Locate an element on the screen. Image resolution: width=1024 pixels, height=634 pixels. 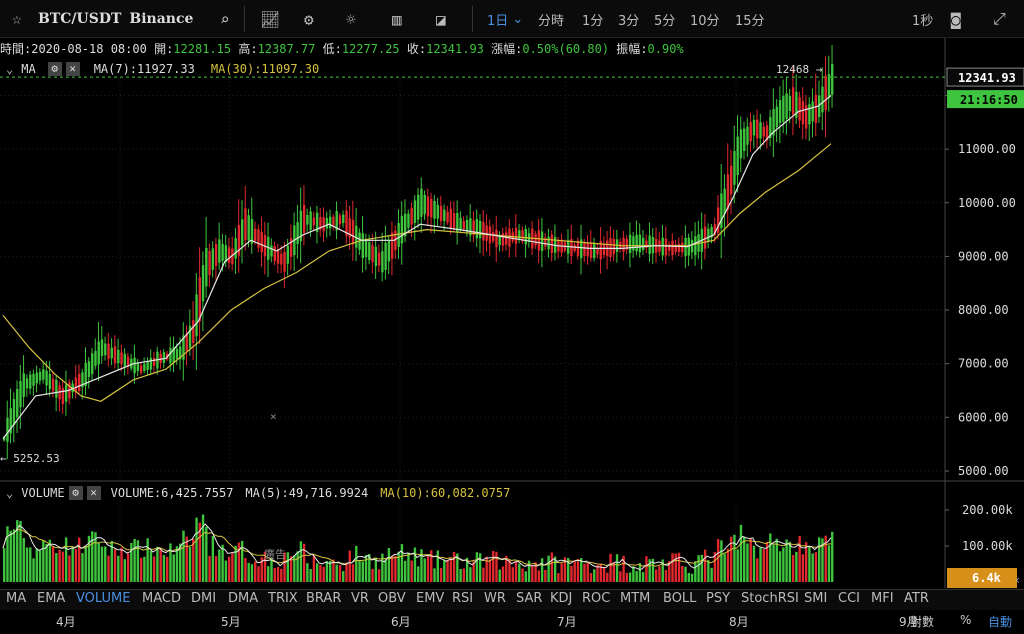
log-scale-button: 對數 is located at coordinates (922, 622).